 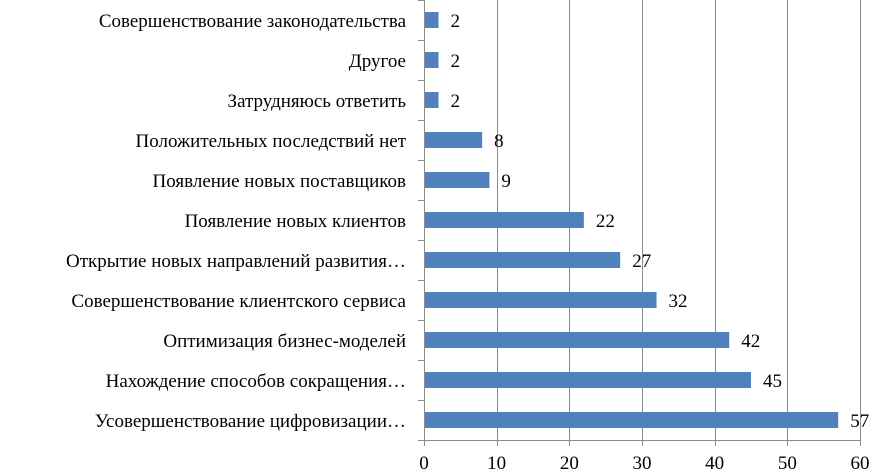 What do you see at coordinates (284, 341) in the screenshot?
I see `category-label: Оптимизация бизнес-моделей` at bounding box center [284, 341].